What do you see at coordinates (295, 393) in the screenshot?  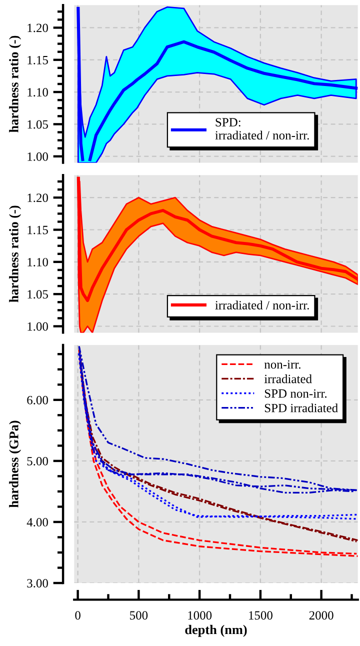 I see `legend-label: SPD non-irr.` at bounding box center [295, 393].